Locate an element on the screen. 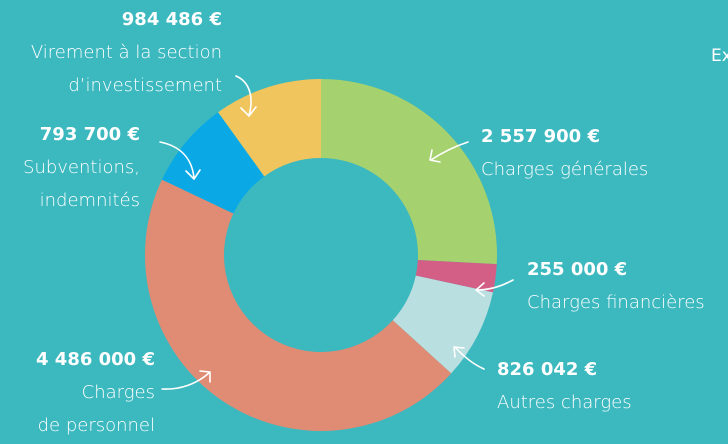 The image size is (728, 444). annotation: Ex is located at coordinates (719, 56).